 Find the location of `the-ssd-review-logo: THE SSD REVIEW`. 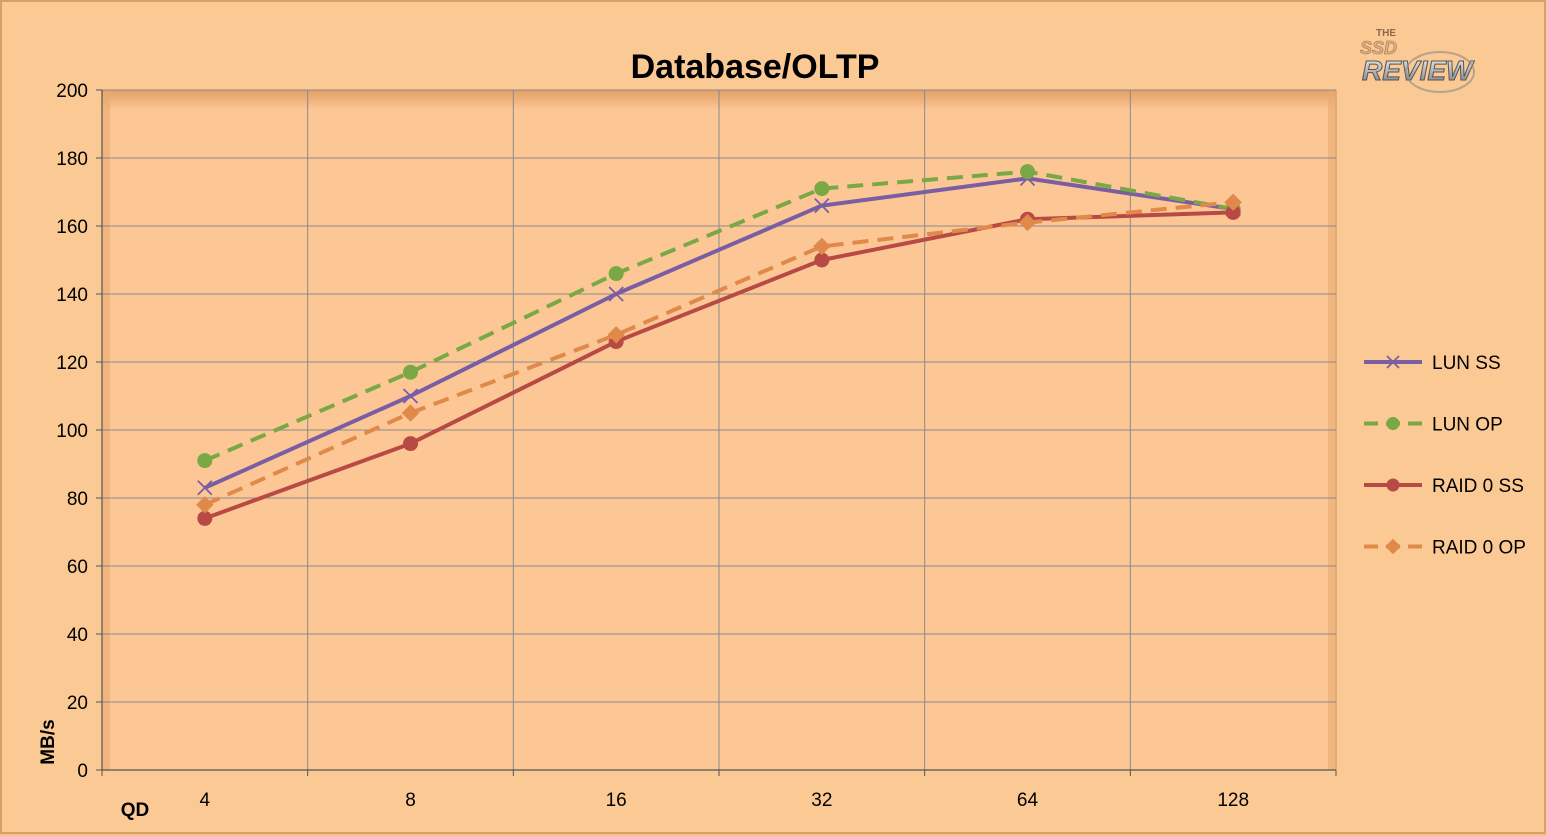

the-ssd-review-logo: THE SSD REVIEW is located at coordinates (1418, 60).